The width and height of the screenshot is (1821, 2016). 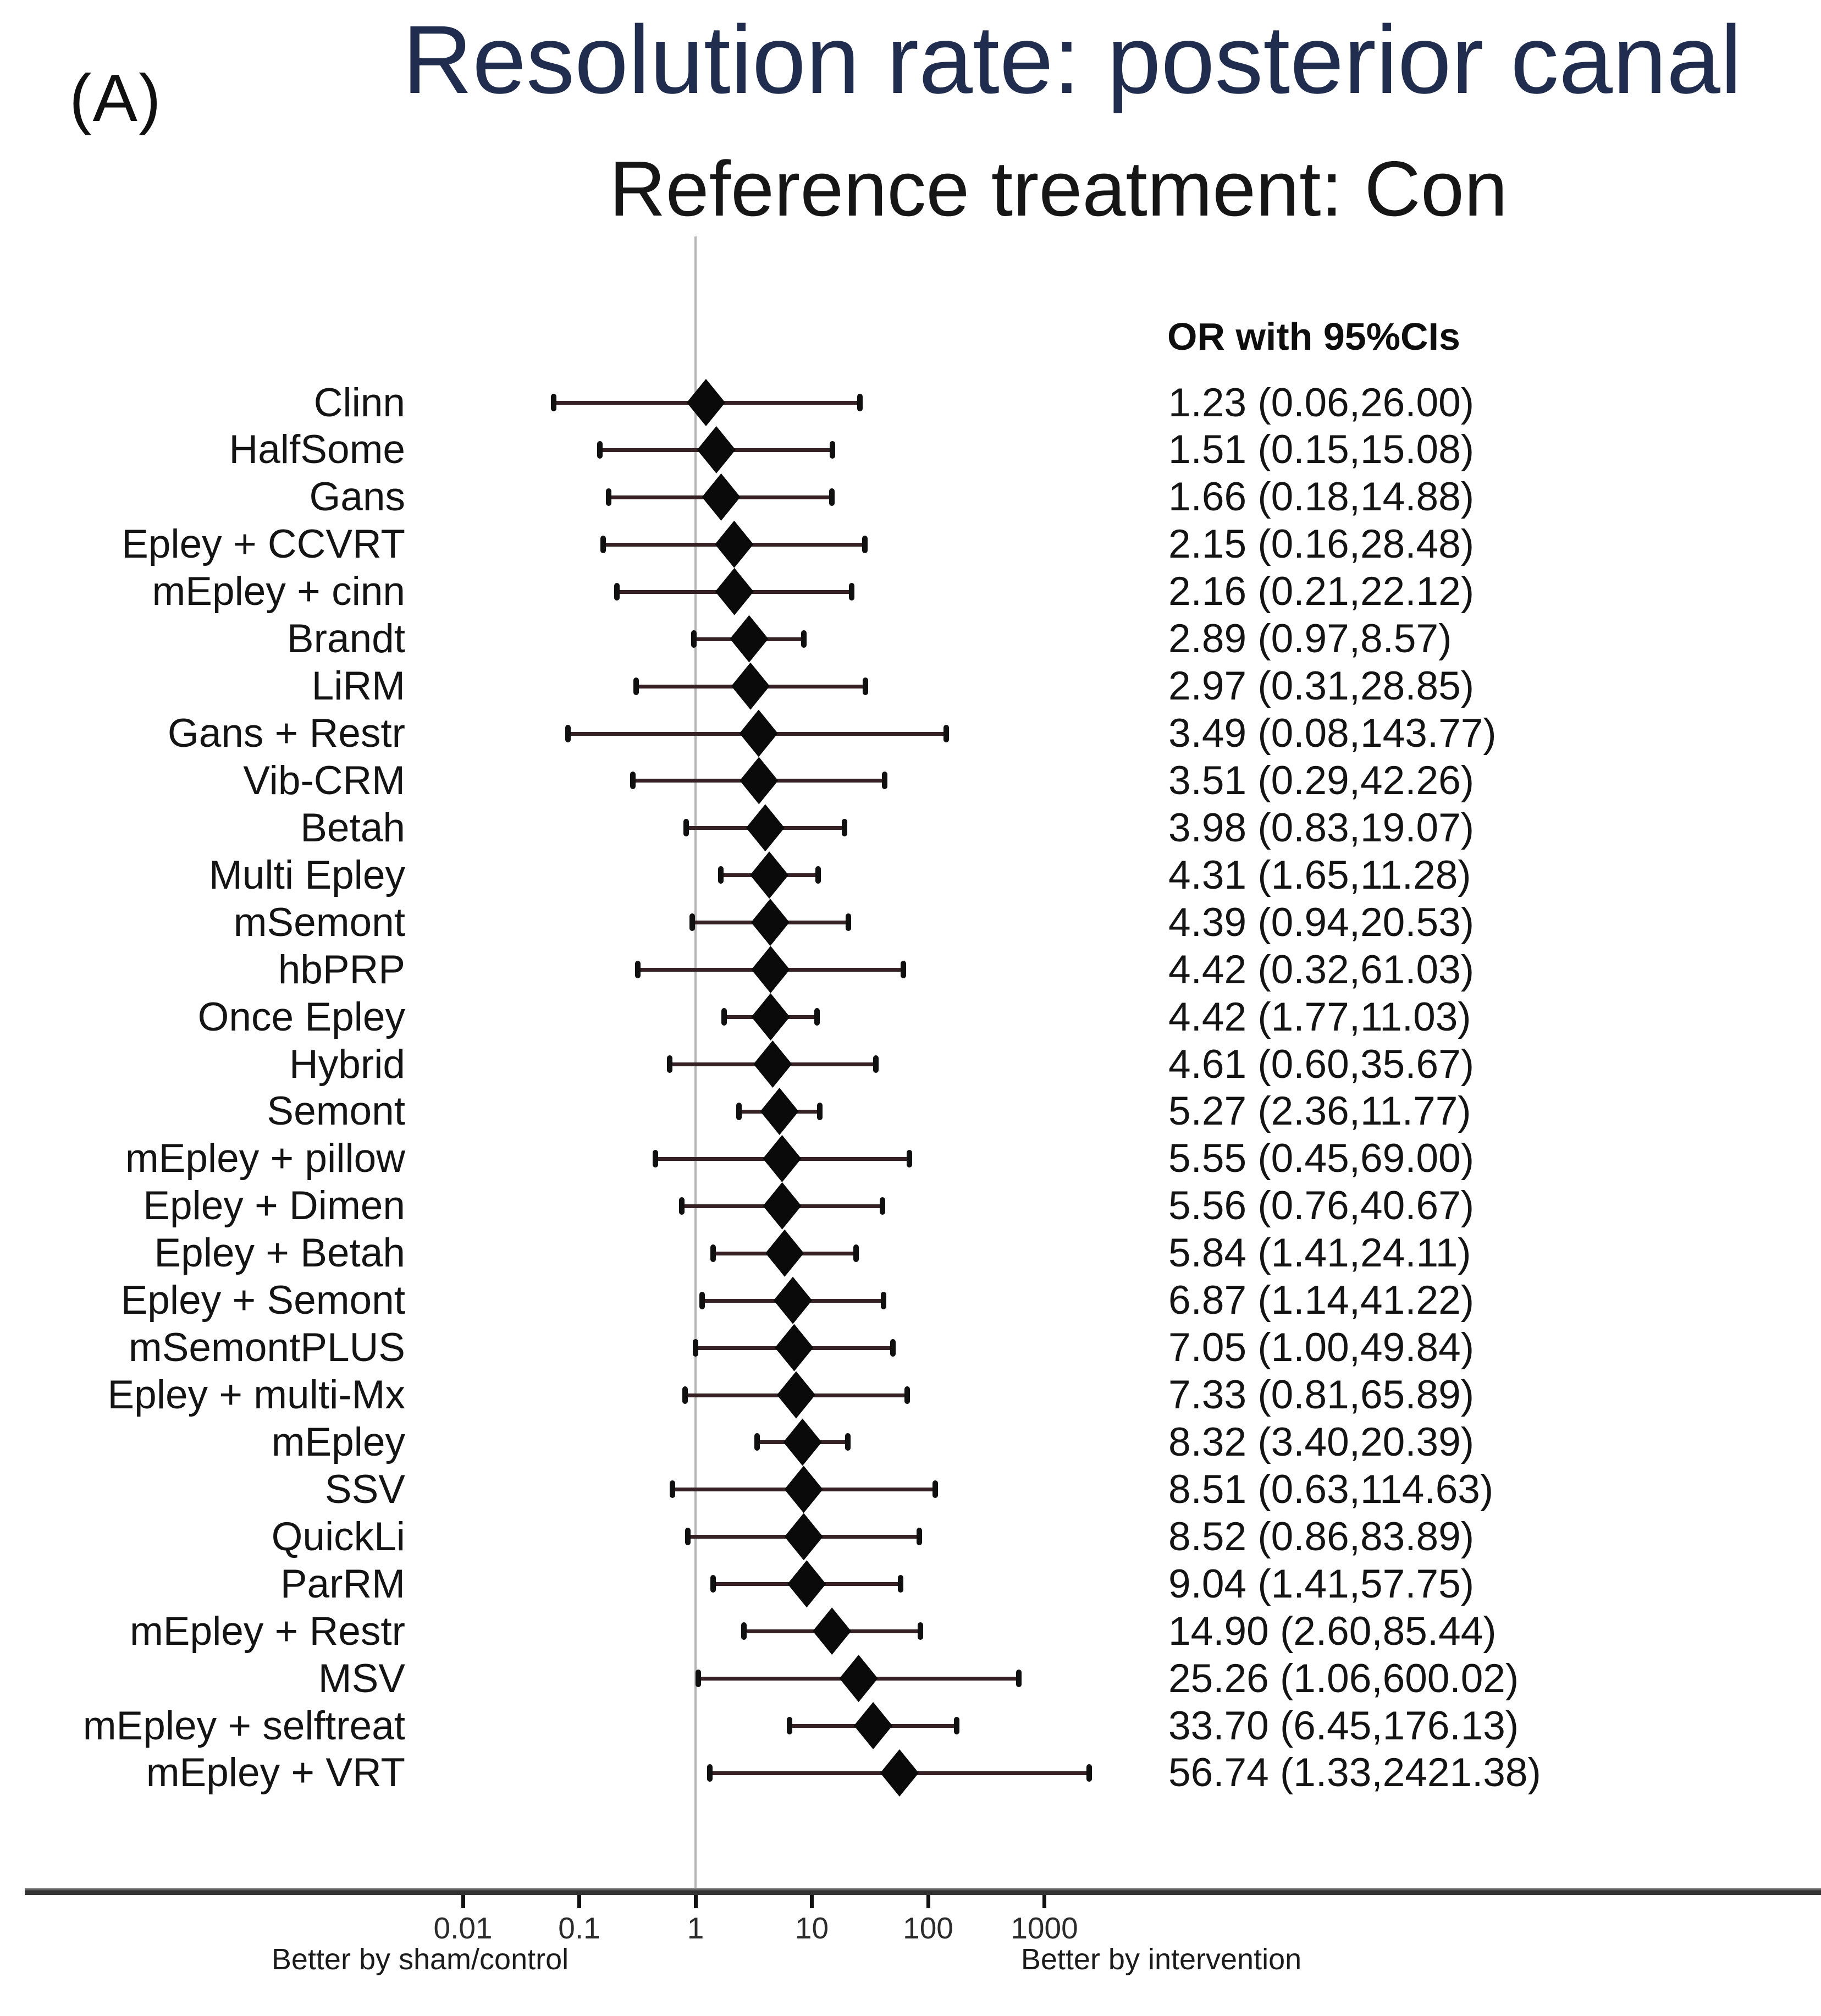 I want to click on or-value: 1.51 (0.15,15.08), so click(x=1322, y=449).